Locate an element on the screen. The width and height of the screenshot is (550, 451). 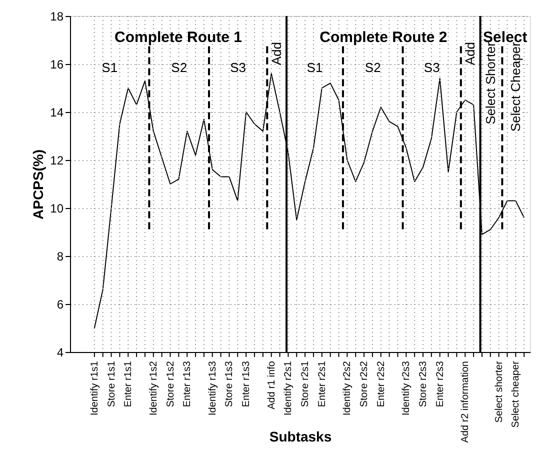
x-tick-label: Identify r1s3 is located at coordinates (212, 388).